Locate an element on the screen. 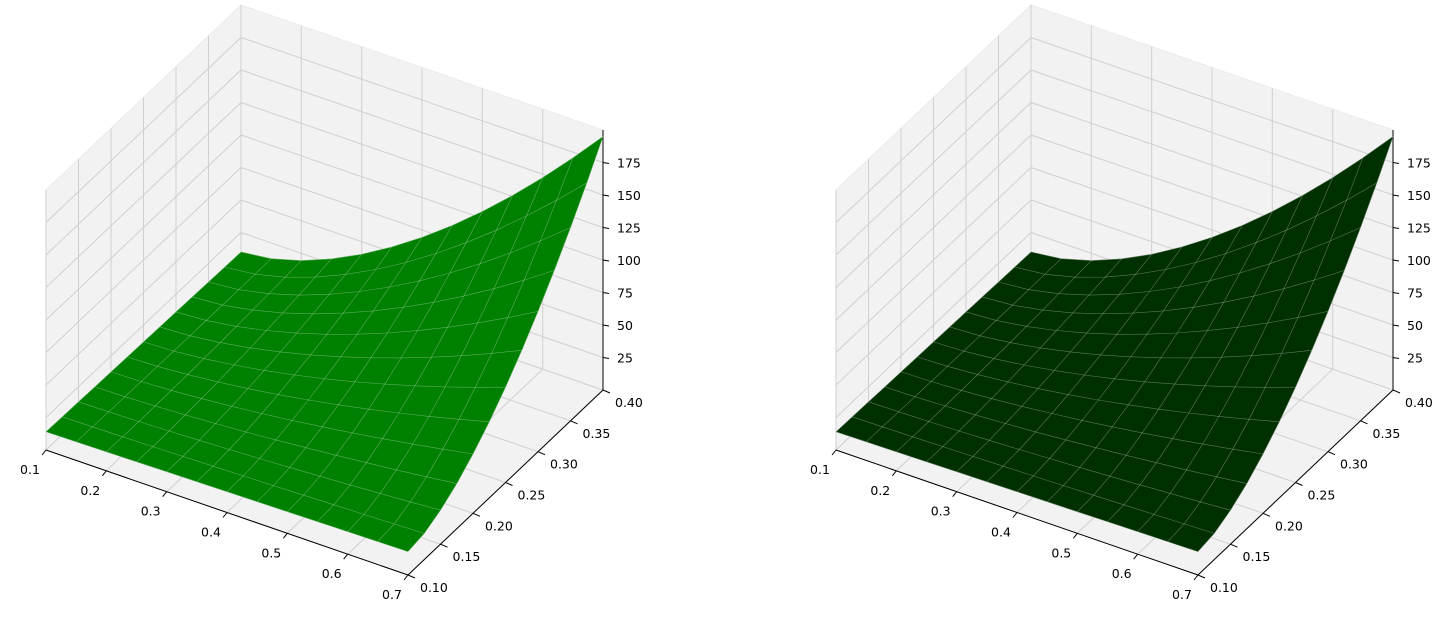 This screenshot has width=1454, height=617. z-tick-label: 125 is located at coordinates (629, 228).